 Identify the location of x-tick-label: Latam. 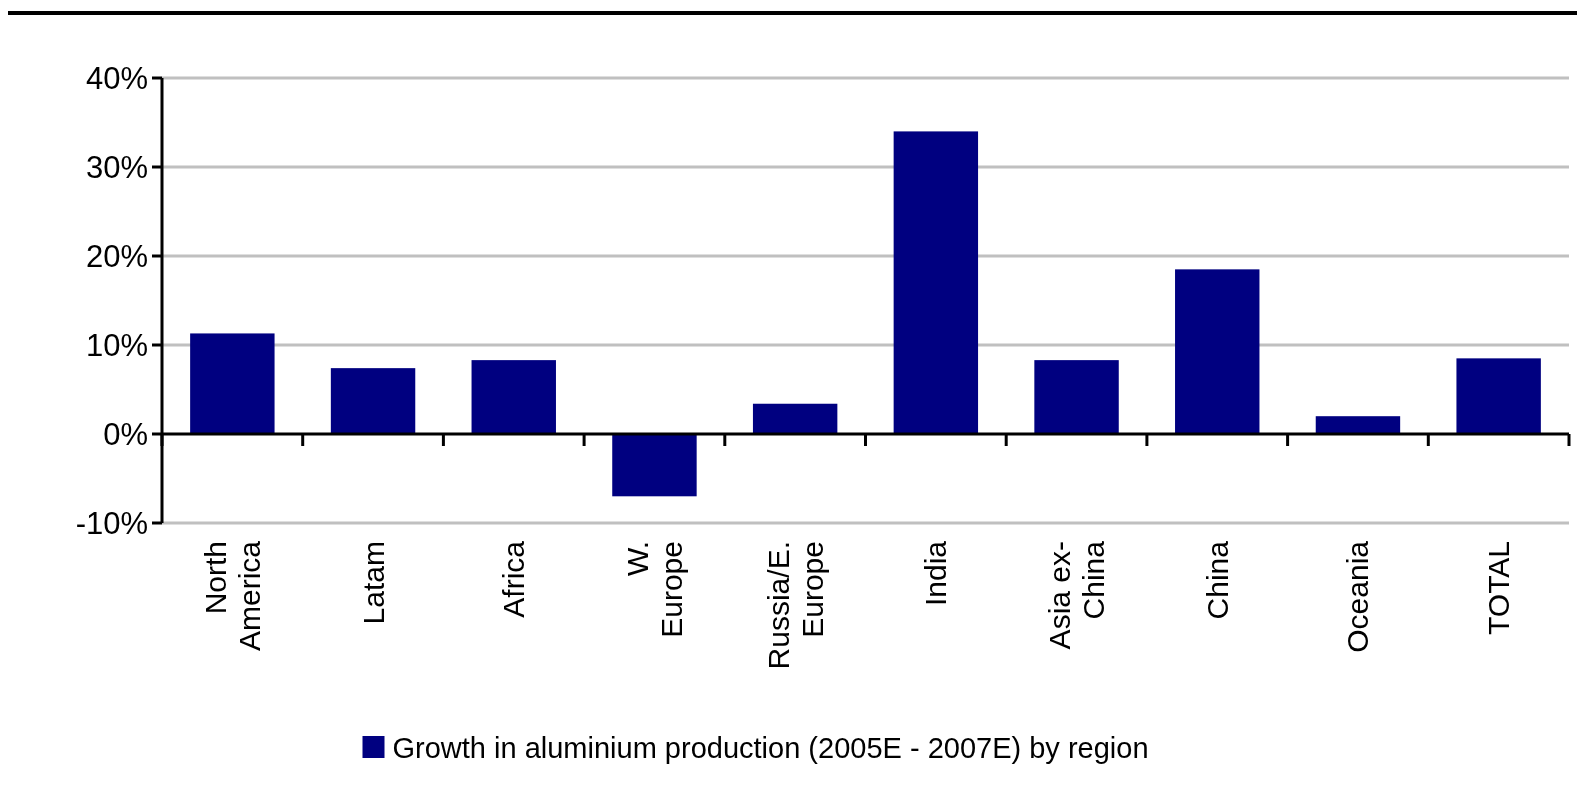
(373, 583).